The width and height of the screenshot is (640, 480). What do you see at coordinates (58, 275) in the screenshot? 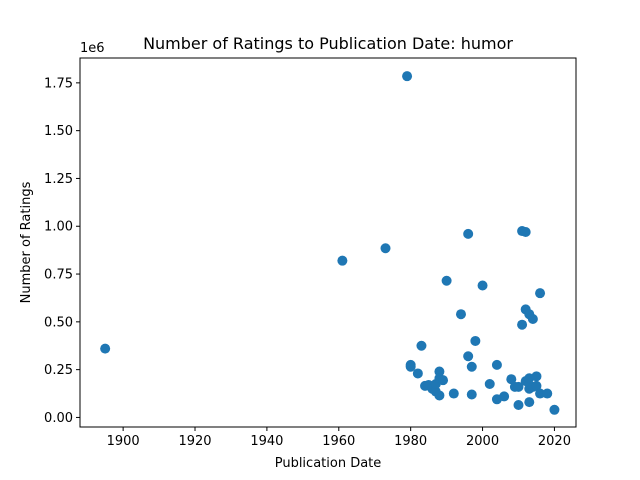
I see `y-tick-label: 0.75` at bounding box center [58, 275].